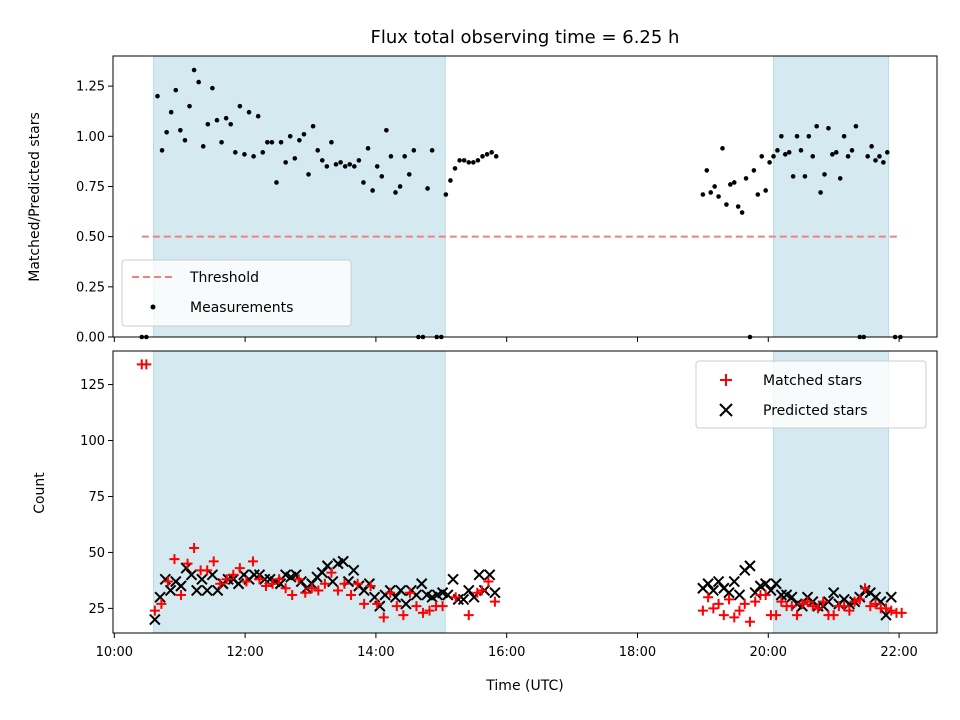 This screenshot has width=960, height=720. What do you see at coordinates (506, 652) in the screenshot?
I see `x-tick-label: 16:00` at bounding box center [506, 652].